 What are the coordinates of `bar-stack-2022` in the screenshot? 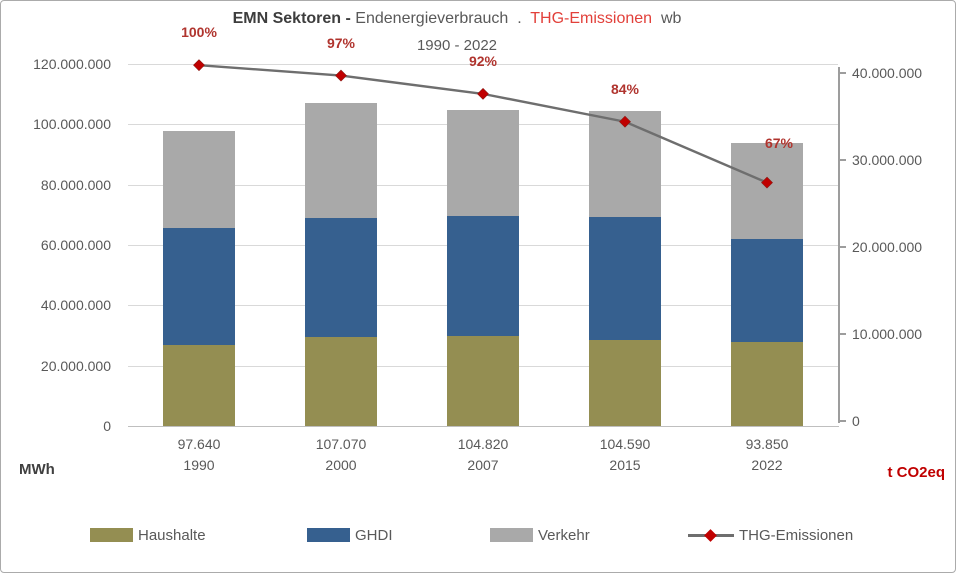 It's located at (767, 284).